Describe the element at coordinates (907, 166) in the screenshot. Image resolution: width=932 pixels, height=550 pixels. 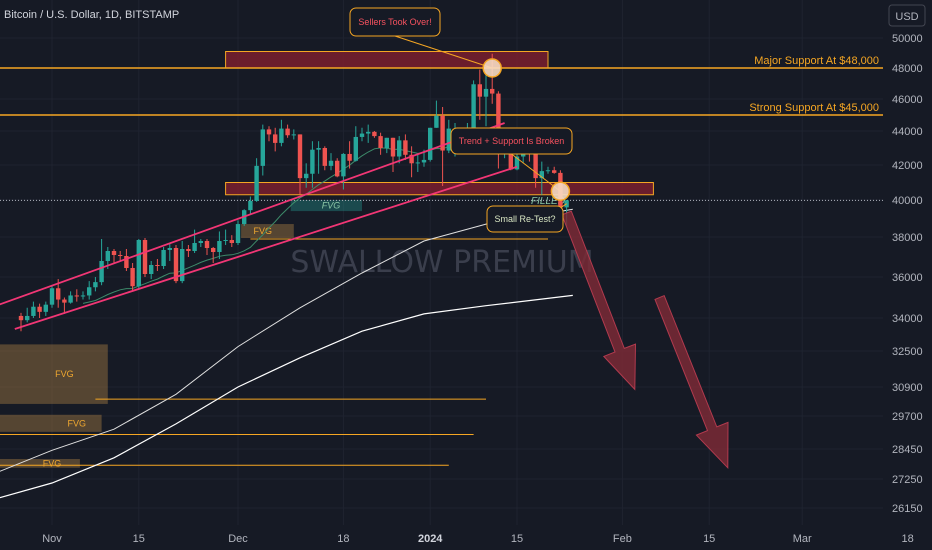
I see `y-tick-label: 42000` at that location.